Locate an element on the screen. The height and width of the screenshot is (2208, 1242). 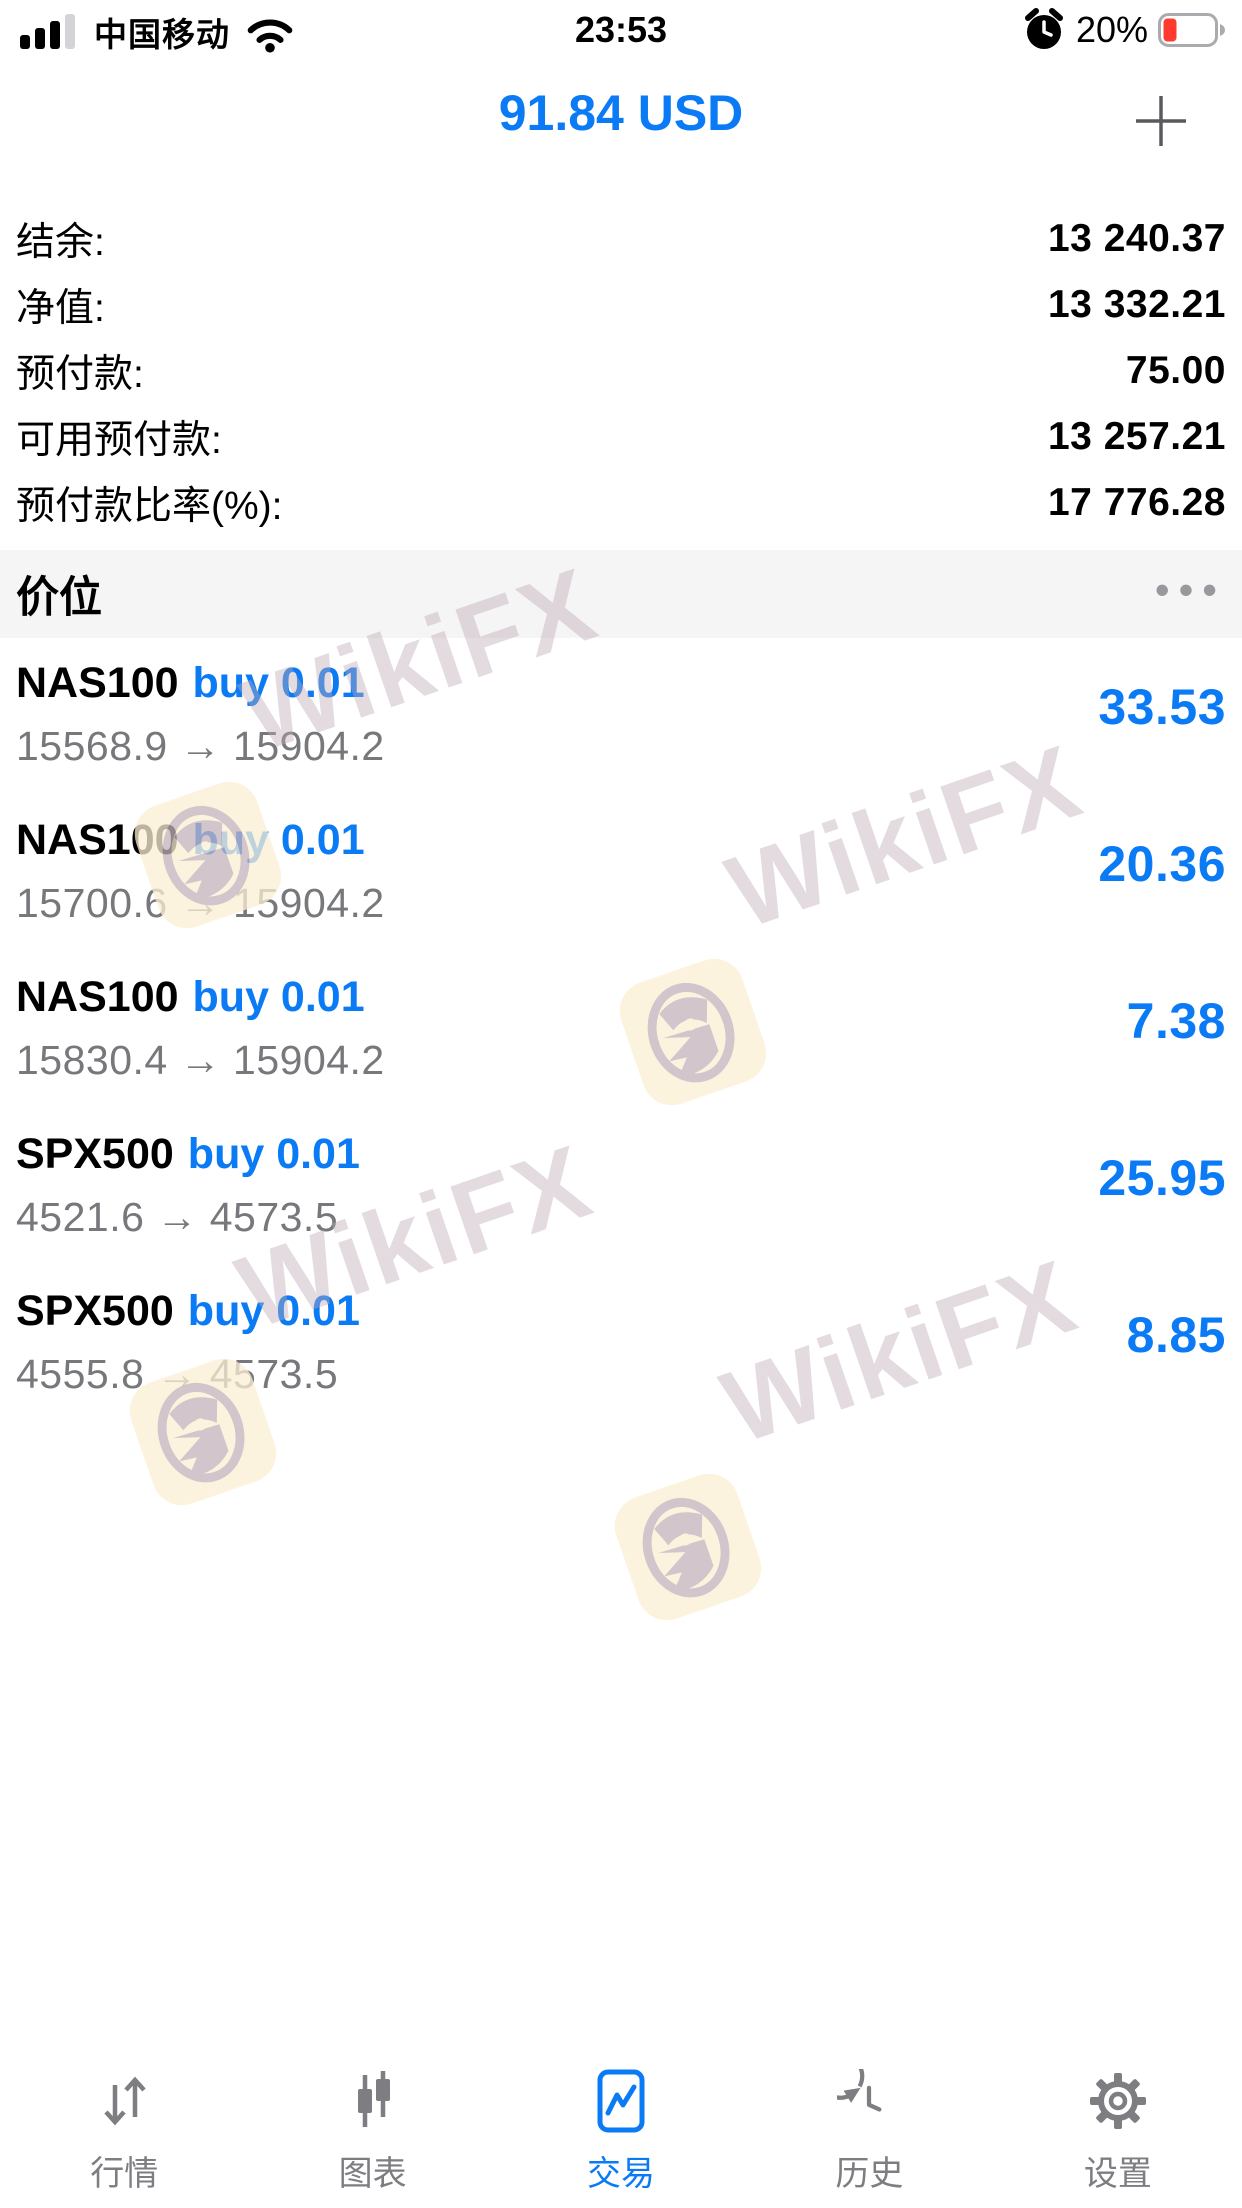
alarm-clock-icon is located at coordinates (1043, 28).